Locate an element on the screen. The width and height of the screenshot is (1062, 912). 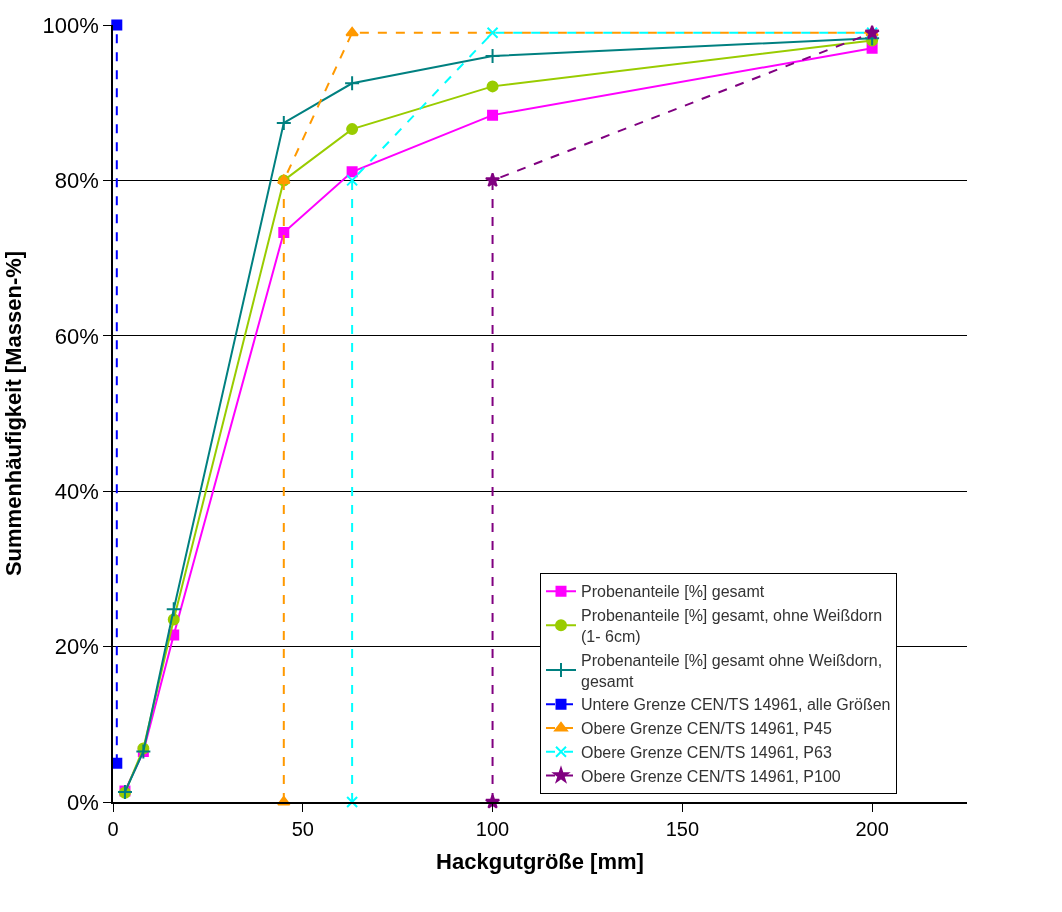
x-tick-label: 150 is located at coordinates (682, 828).